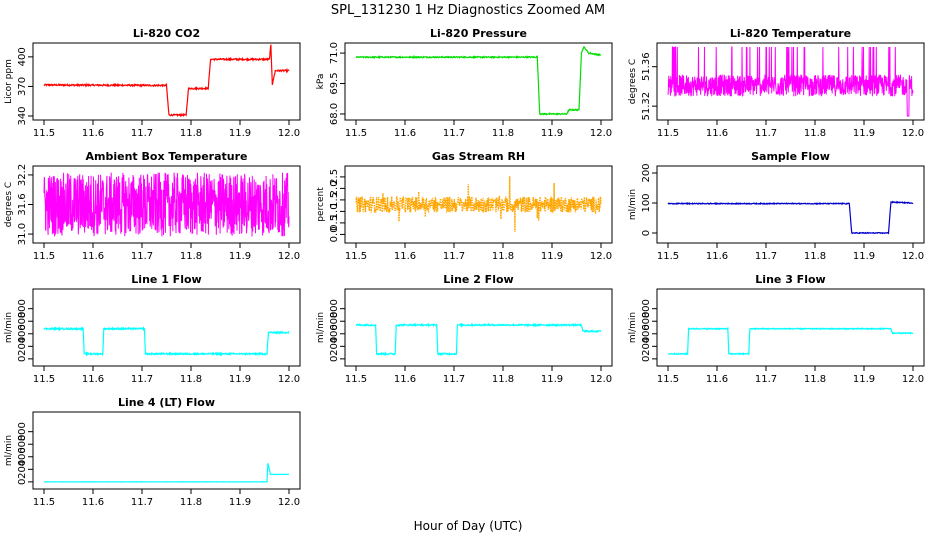  What do you see at coordinates (478, 279) in the screenshot?
I see `panel-title: Line 2 Flow` at bounding box center [478, 279].